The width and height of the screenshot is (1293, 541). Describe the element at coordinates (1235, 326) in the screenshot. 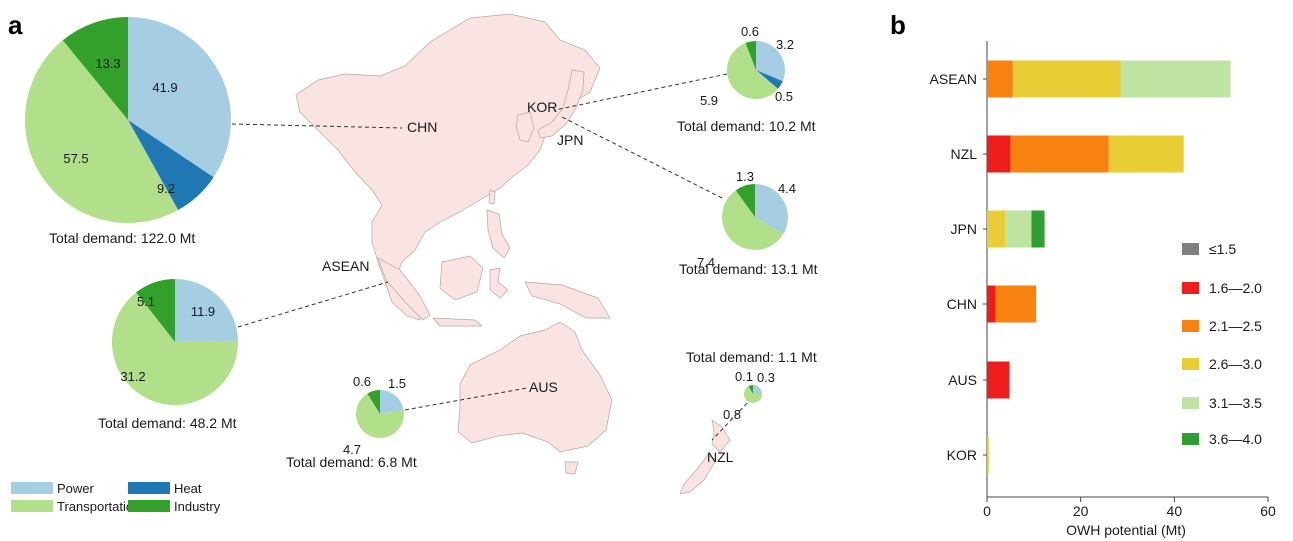

I see `legend-label-2-1-2-5: 2.1—2.5` at that location.